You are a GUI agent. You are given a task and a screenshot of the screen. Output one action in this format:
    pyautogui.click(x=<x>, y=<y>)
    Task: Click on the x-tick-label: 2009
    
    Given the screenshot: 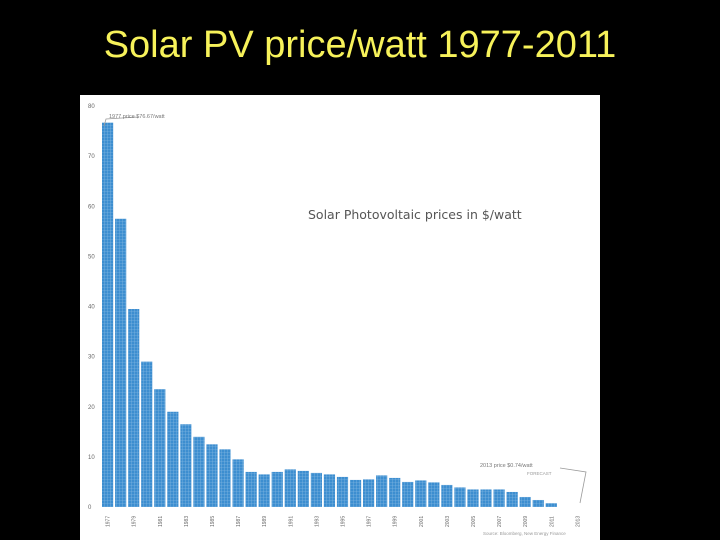 What is the action you would take?
    pyautogui.click(x=526, y=521)
    